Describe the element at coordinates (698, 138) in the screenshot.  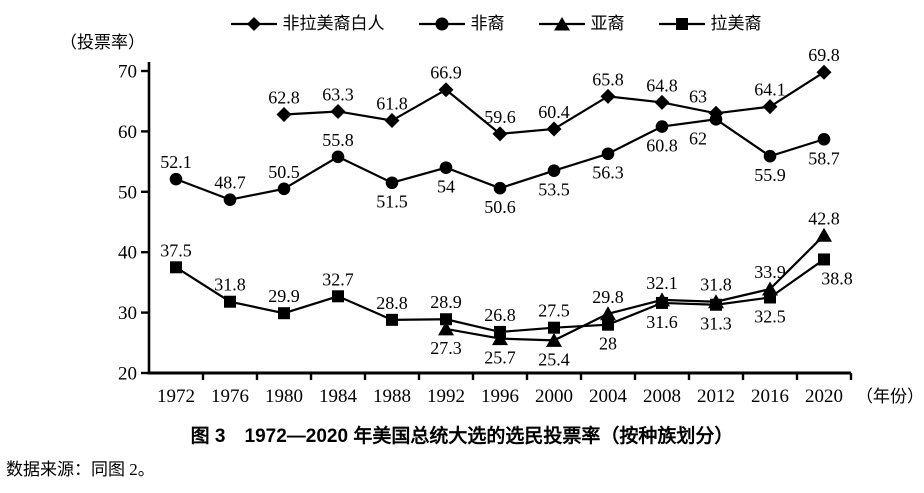
I see `data-label-black: 62` at that location.